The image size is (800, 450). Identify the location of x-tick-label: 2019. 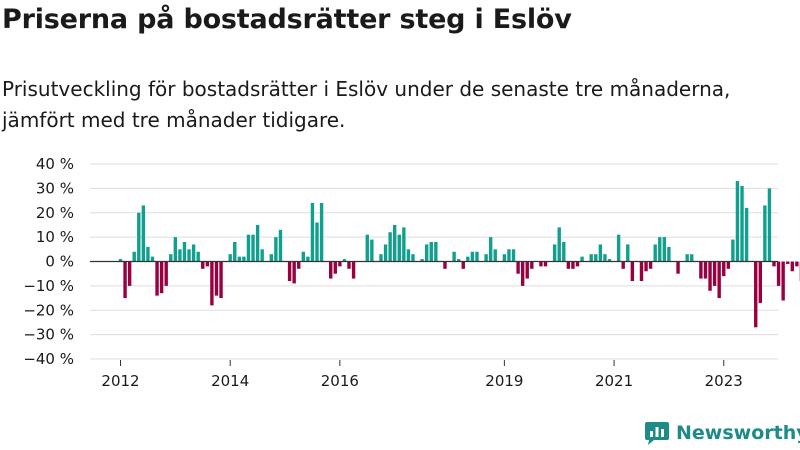
(504, 381).